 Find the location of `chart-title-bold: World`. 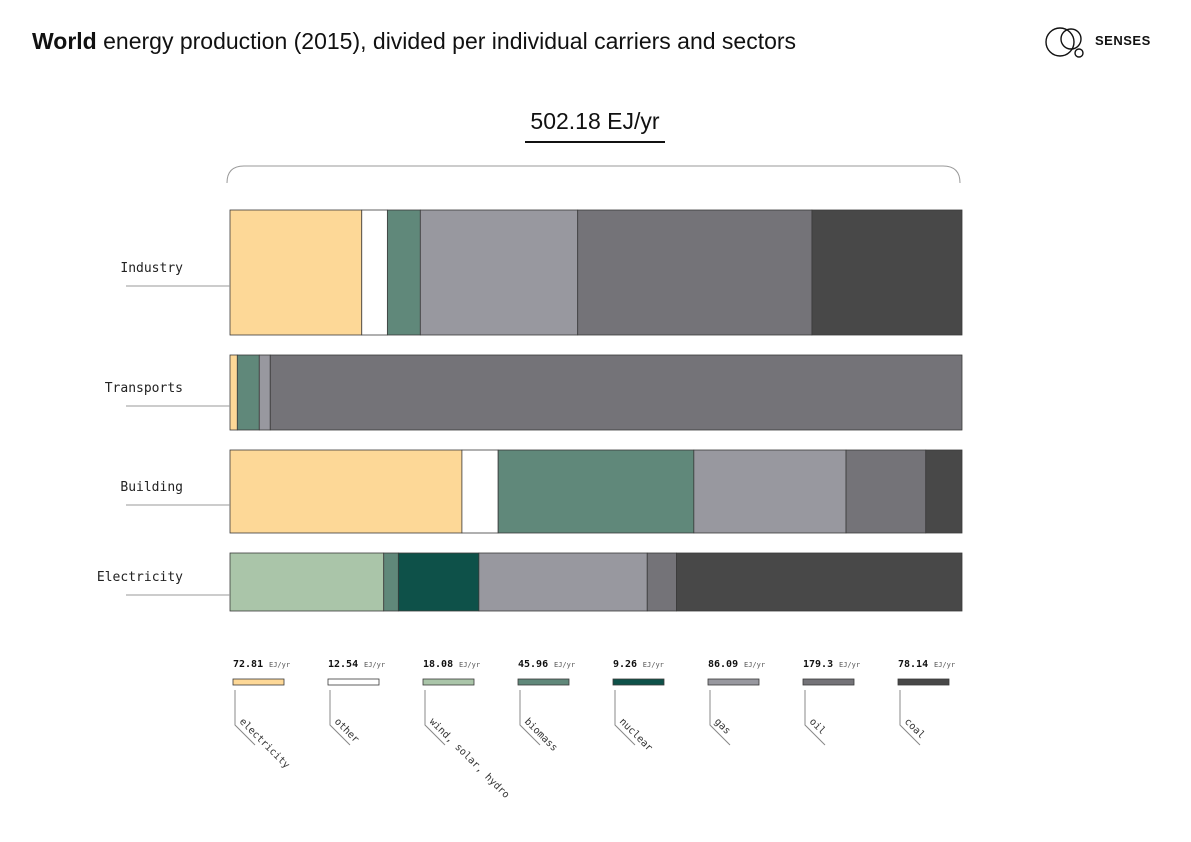

chart-title-bold: World is located at coordinates (64, 41).